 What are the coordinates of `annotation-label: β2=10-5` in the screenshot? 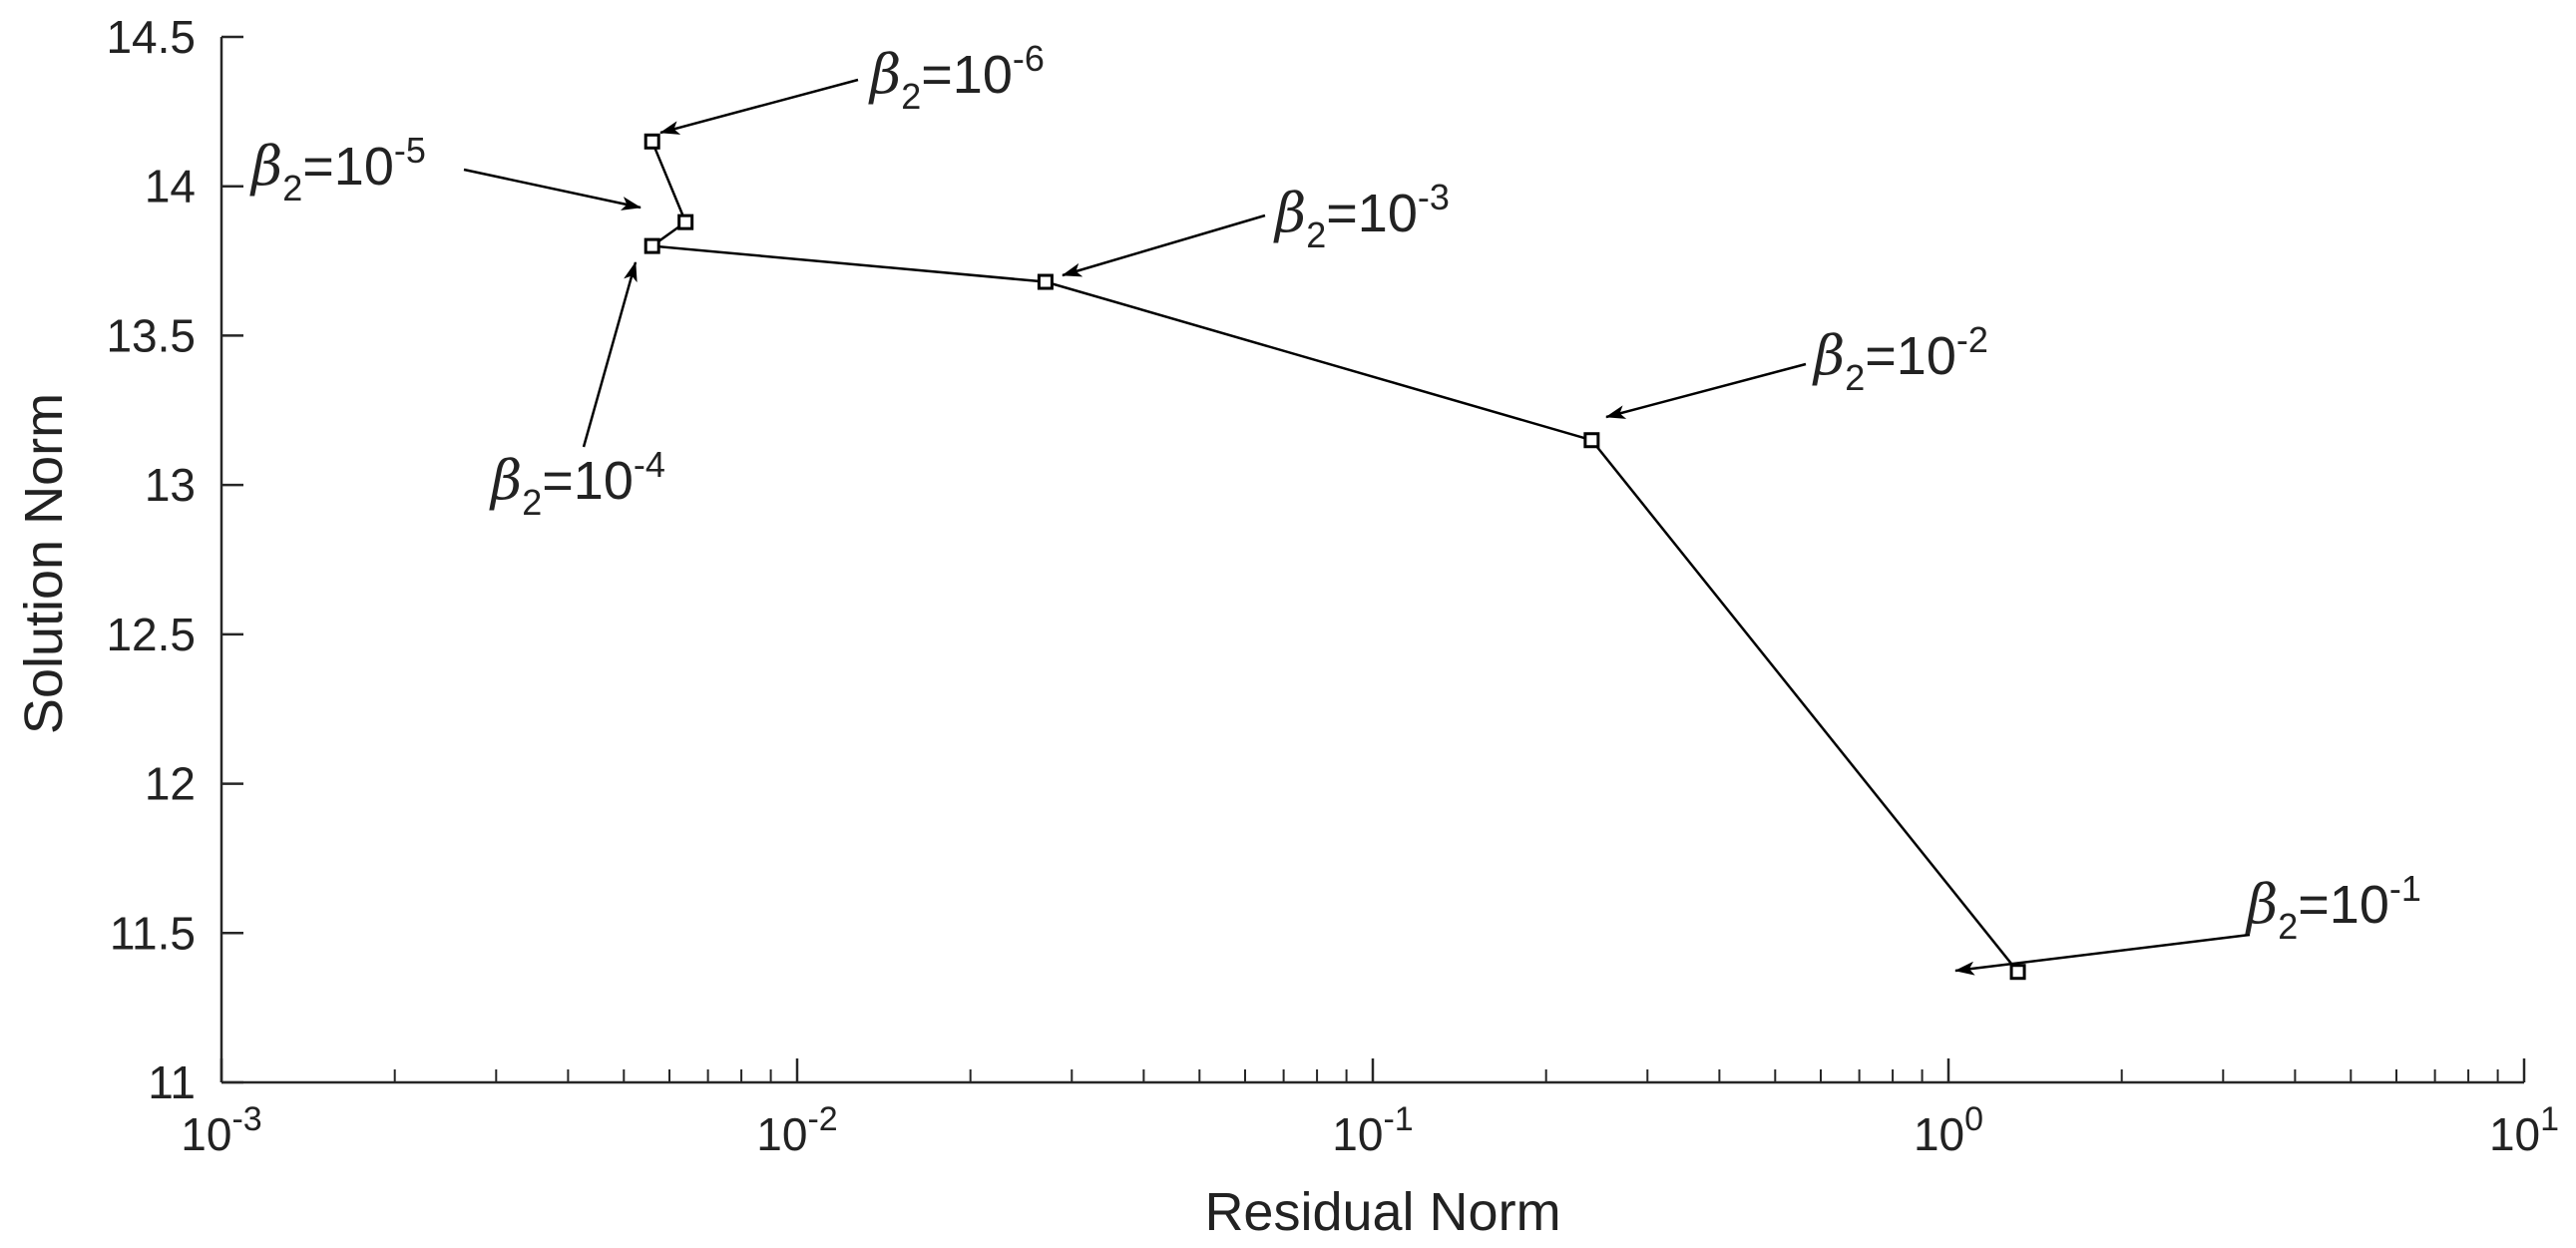 It's located at (337, 169).